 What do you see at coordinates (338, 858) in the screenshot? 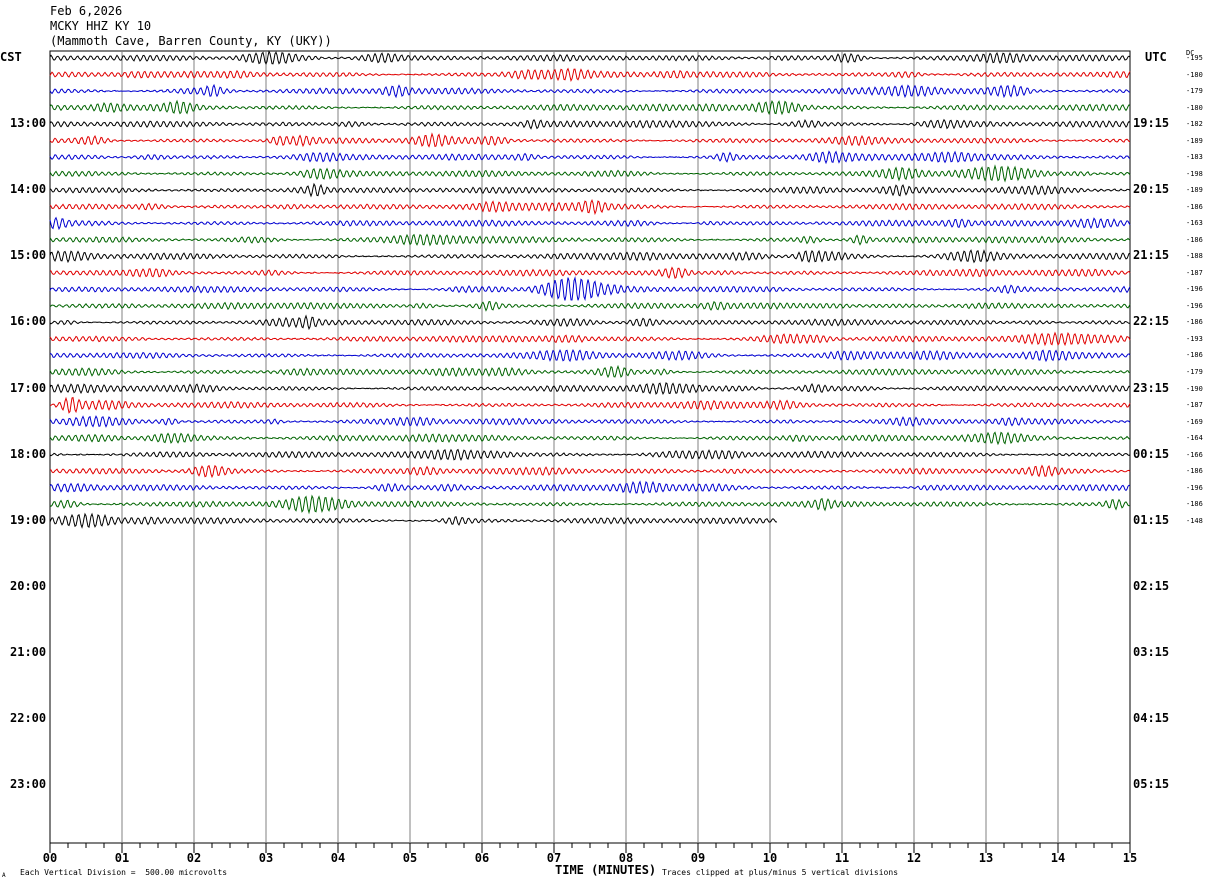
I see `x-tick-label: 04` at bounding box center [338, 858].